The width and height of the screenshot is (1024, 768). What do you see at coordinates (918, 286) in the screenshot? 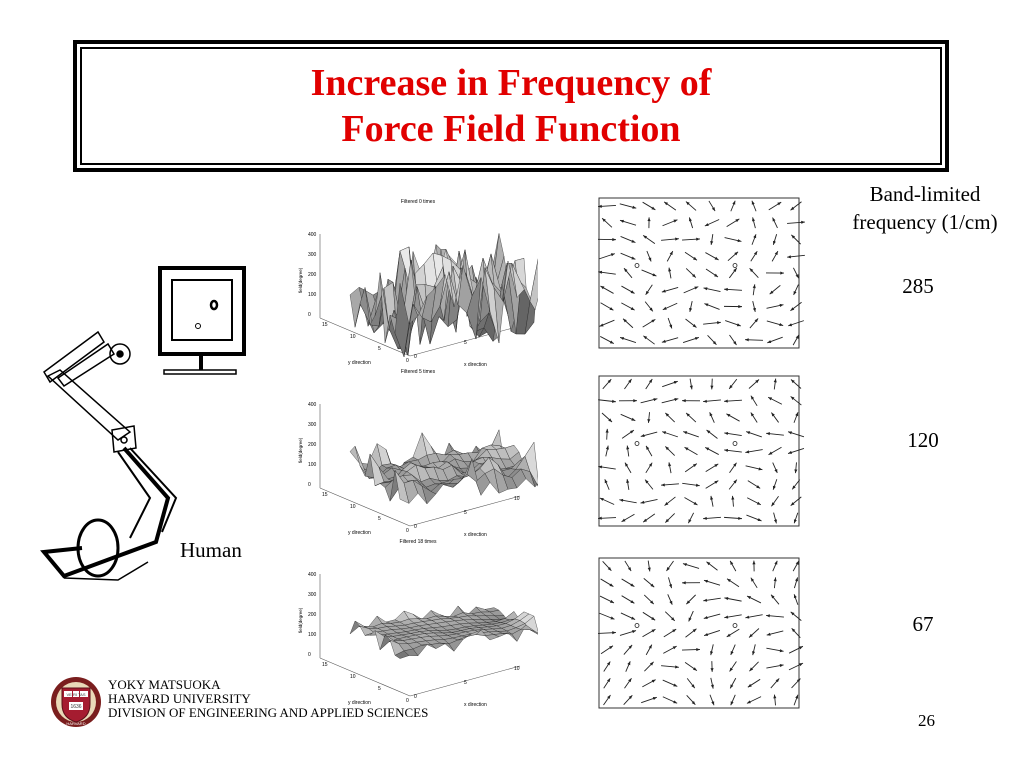
I see `frequency-value-285: 285` at bounding box center [918, 286].